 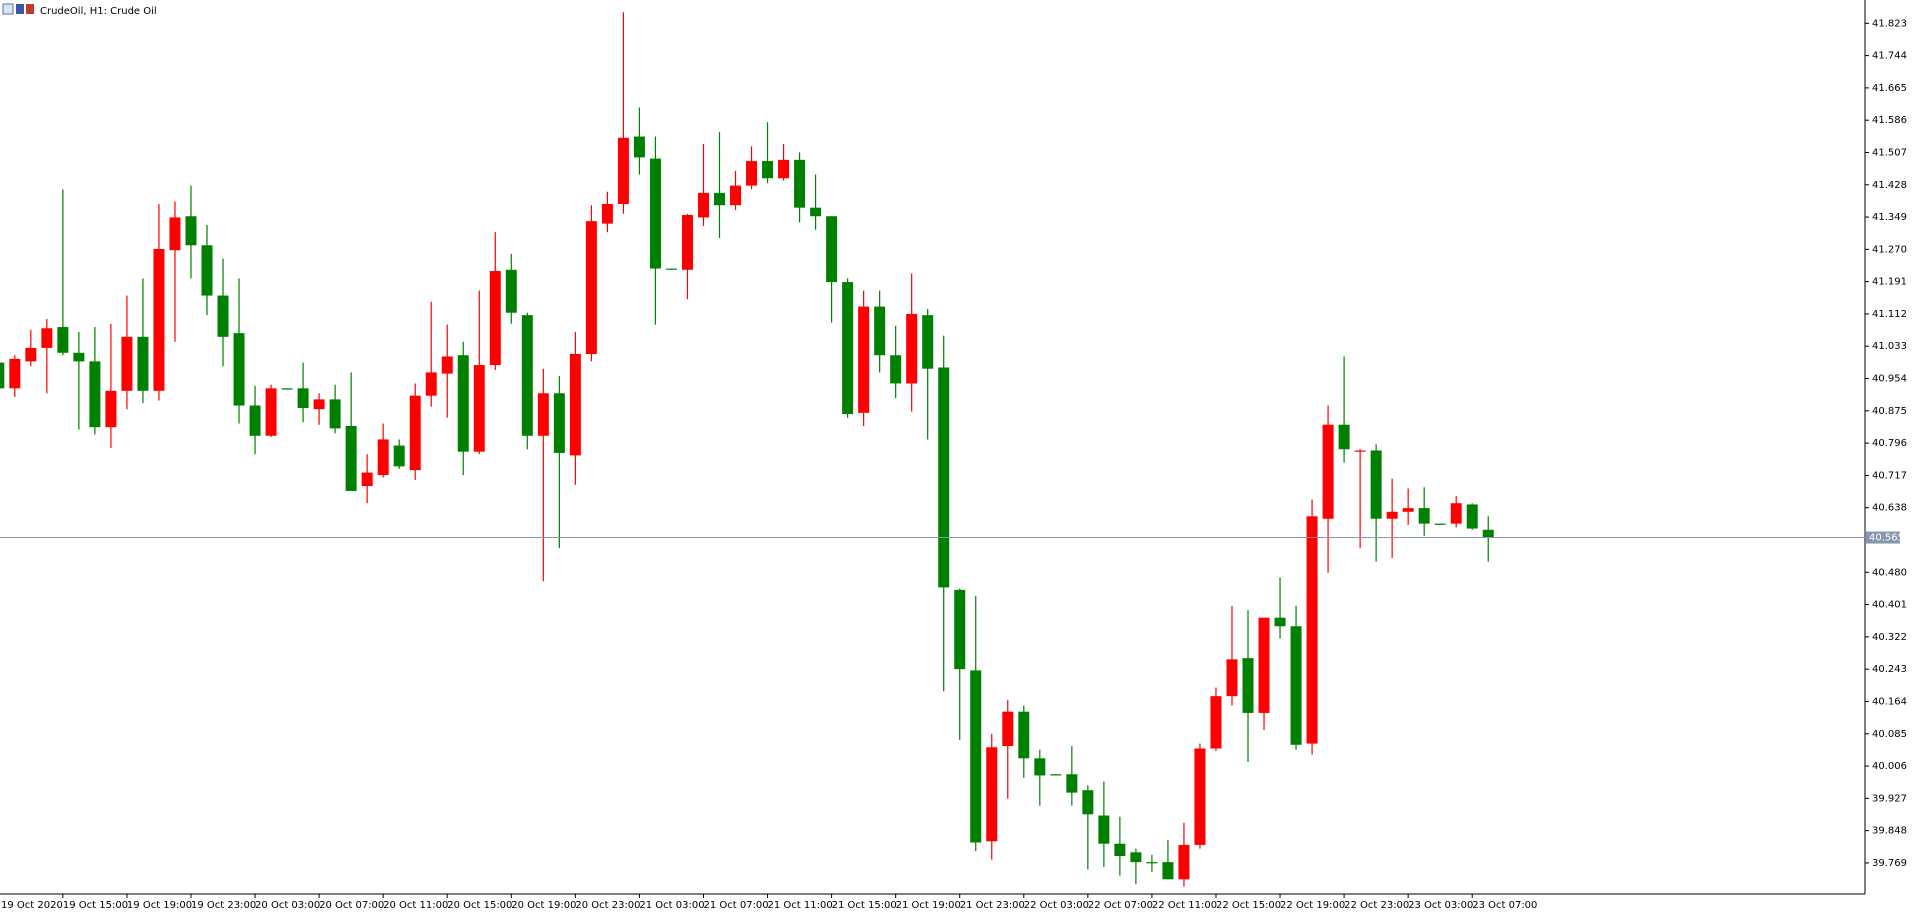 I want to click on x-tick-label: 19 Oct 15:00, so click(x=95, y=905).